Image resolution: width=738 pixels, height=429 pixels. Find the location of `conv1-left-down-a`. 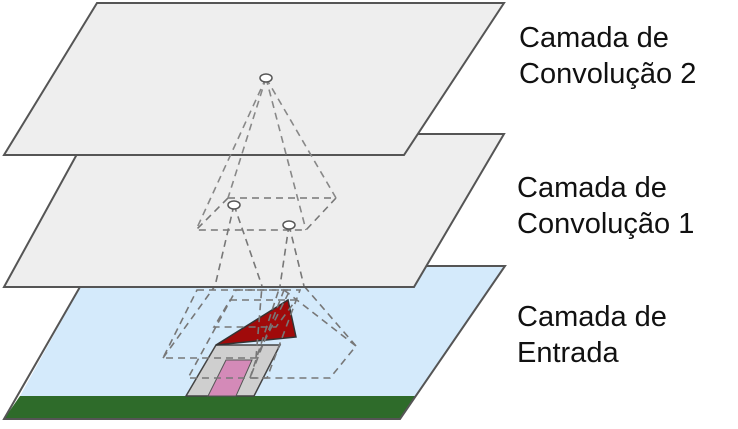

conv1-left-down-a is located at coordinates (224, 245).